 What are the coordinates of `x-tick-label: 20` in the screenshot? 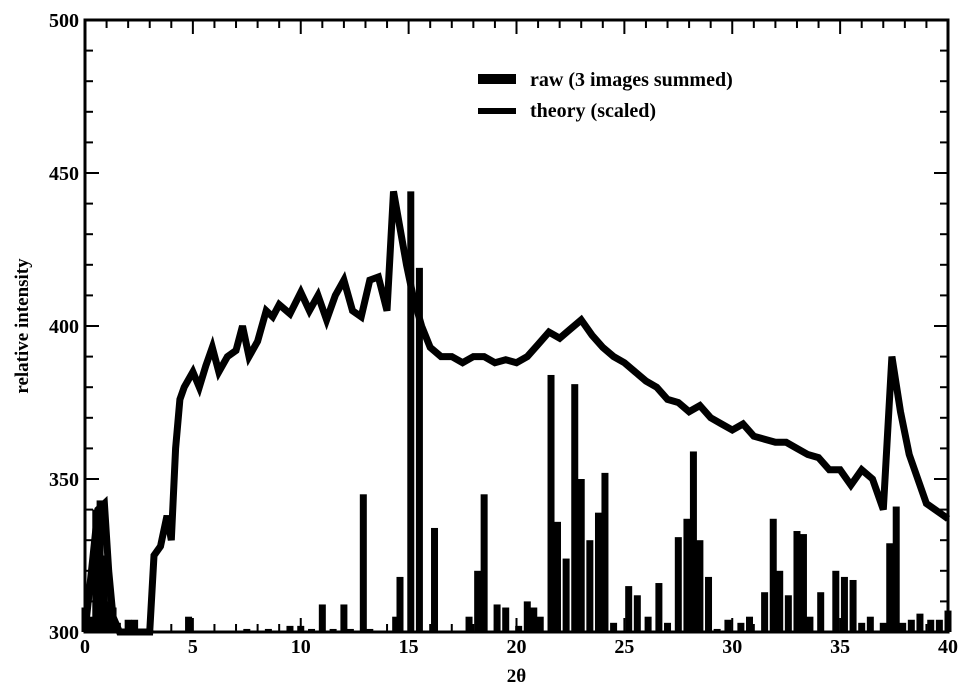 It's located at (517, 647).